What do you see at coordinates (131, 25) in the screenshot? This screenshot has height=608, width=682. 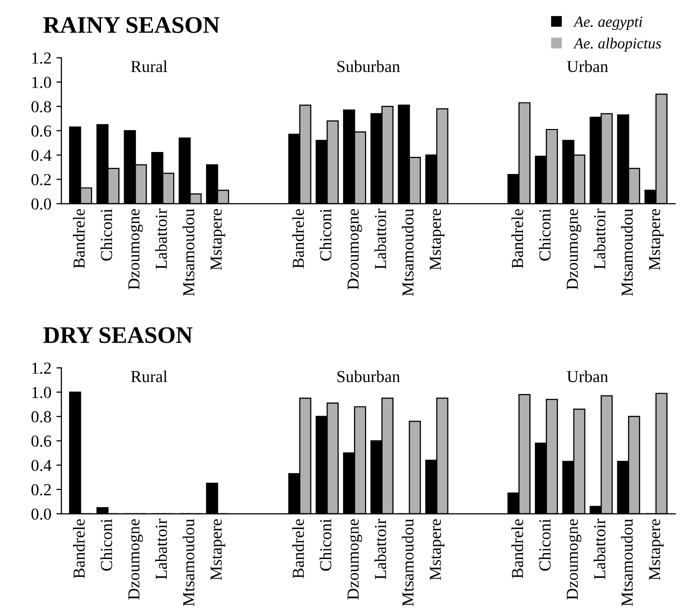 I see `chart-title: RAINY SEASON` at bounding box center [131, 25].